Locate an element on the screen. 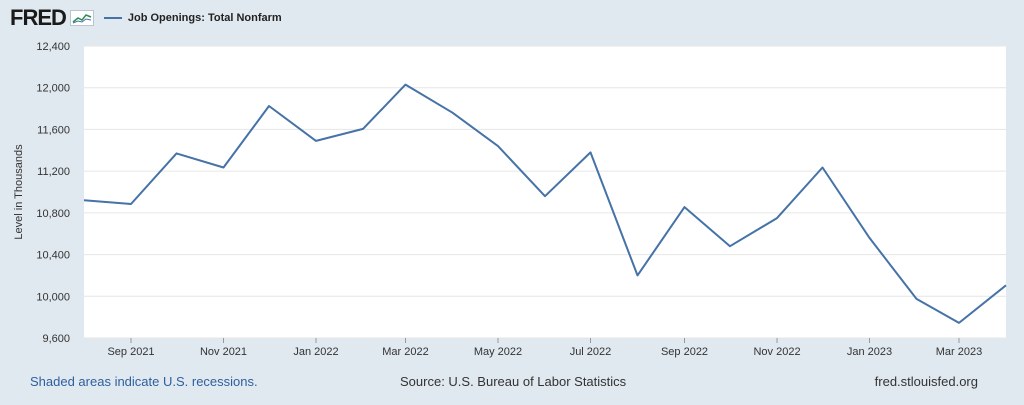 The width and height of the screenshot is (1024, 405). y-tick-label: 10,800 is located at coordinates (53, 214).